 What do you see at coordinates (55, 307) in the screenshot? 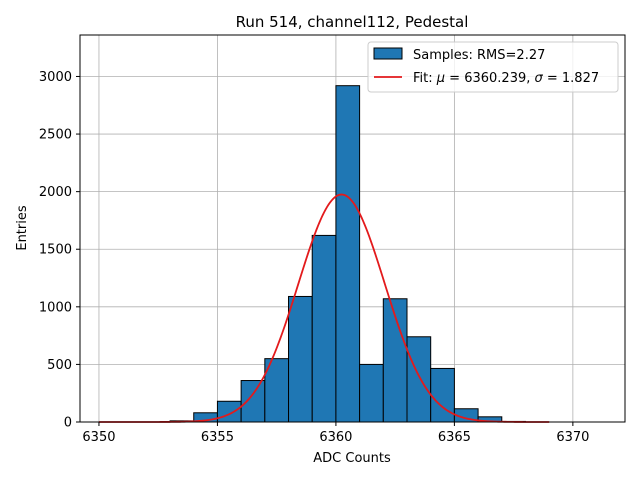
I see `y-tick-label: 1000` at bounding box center [55, 307].